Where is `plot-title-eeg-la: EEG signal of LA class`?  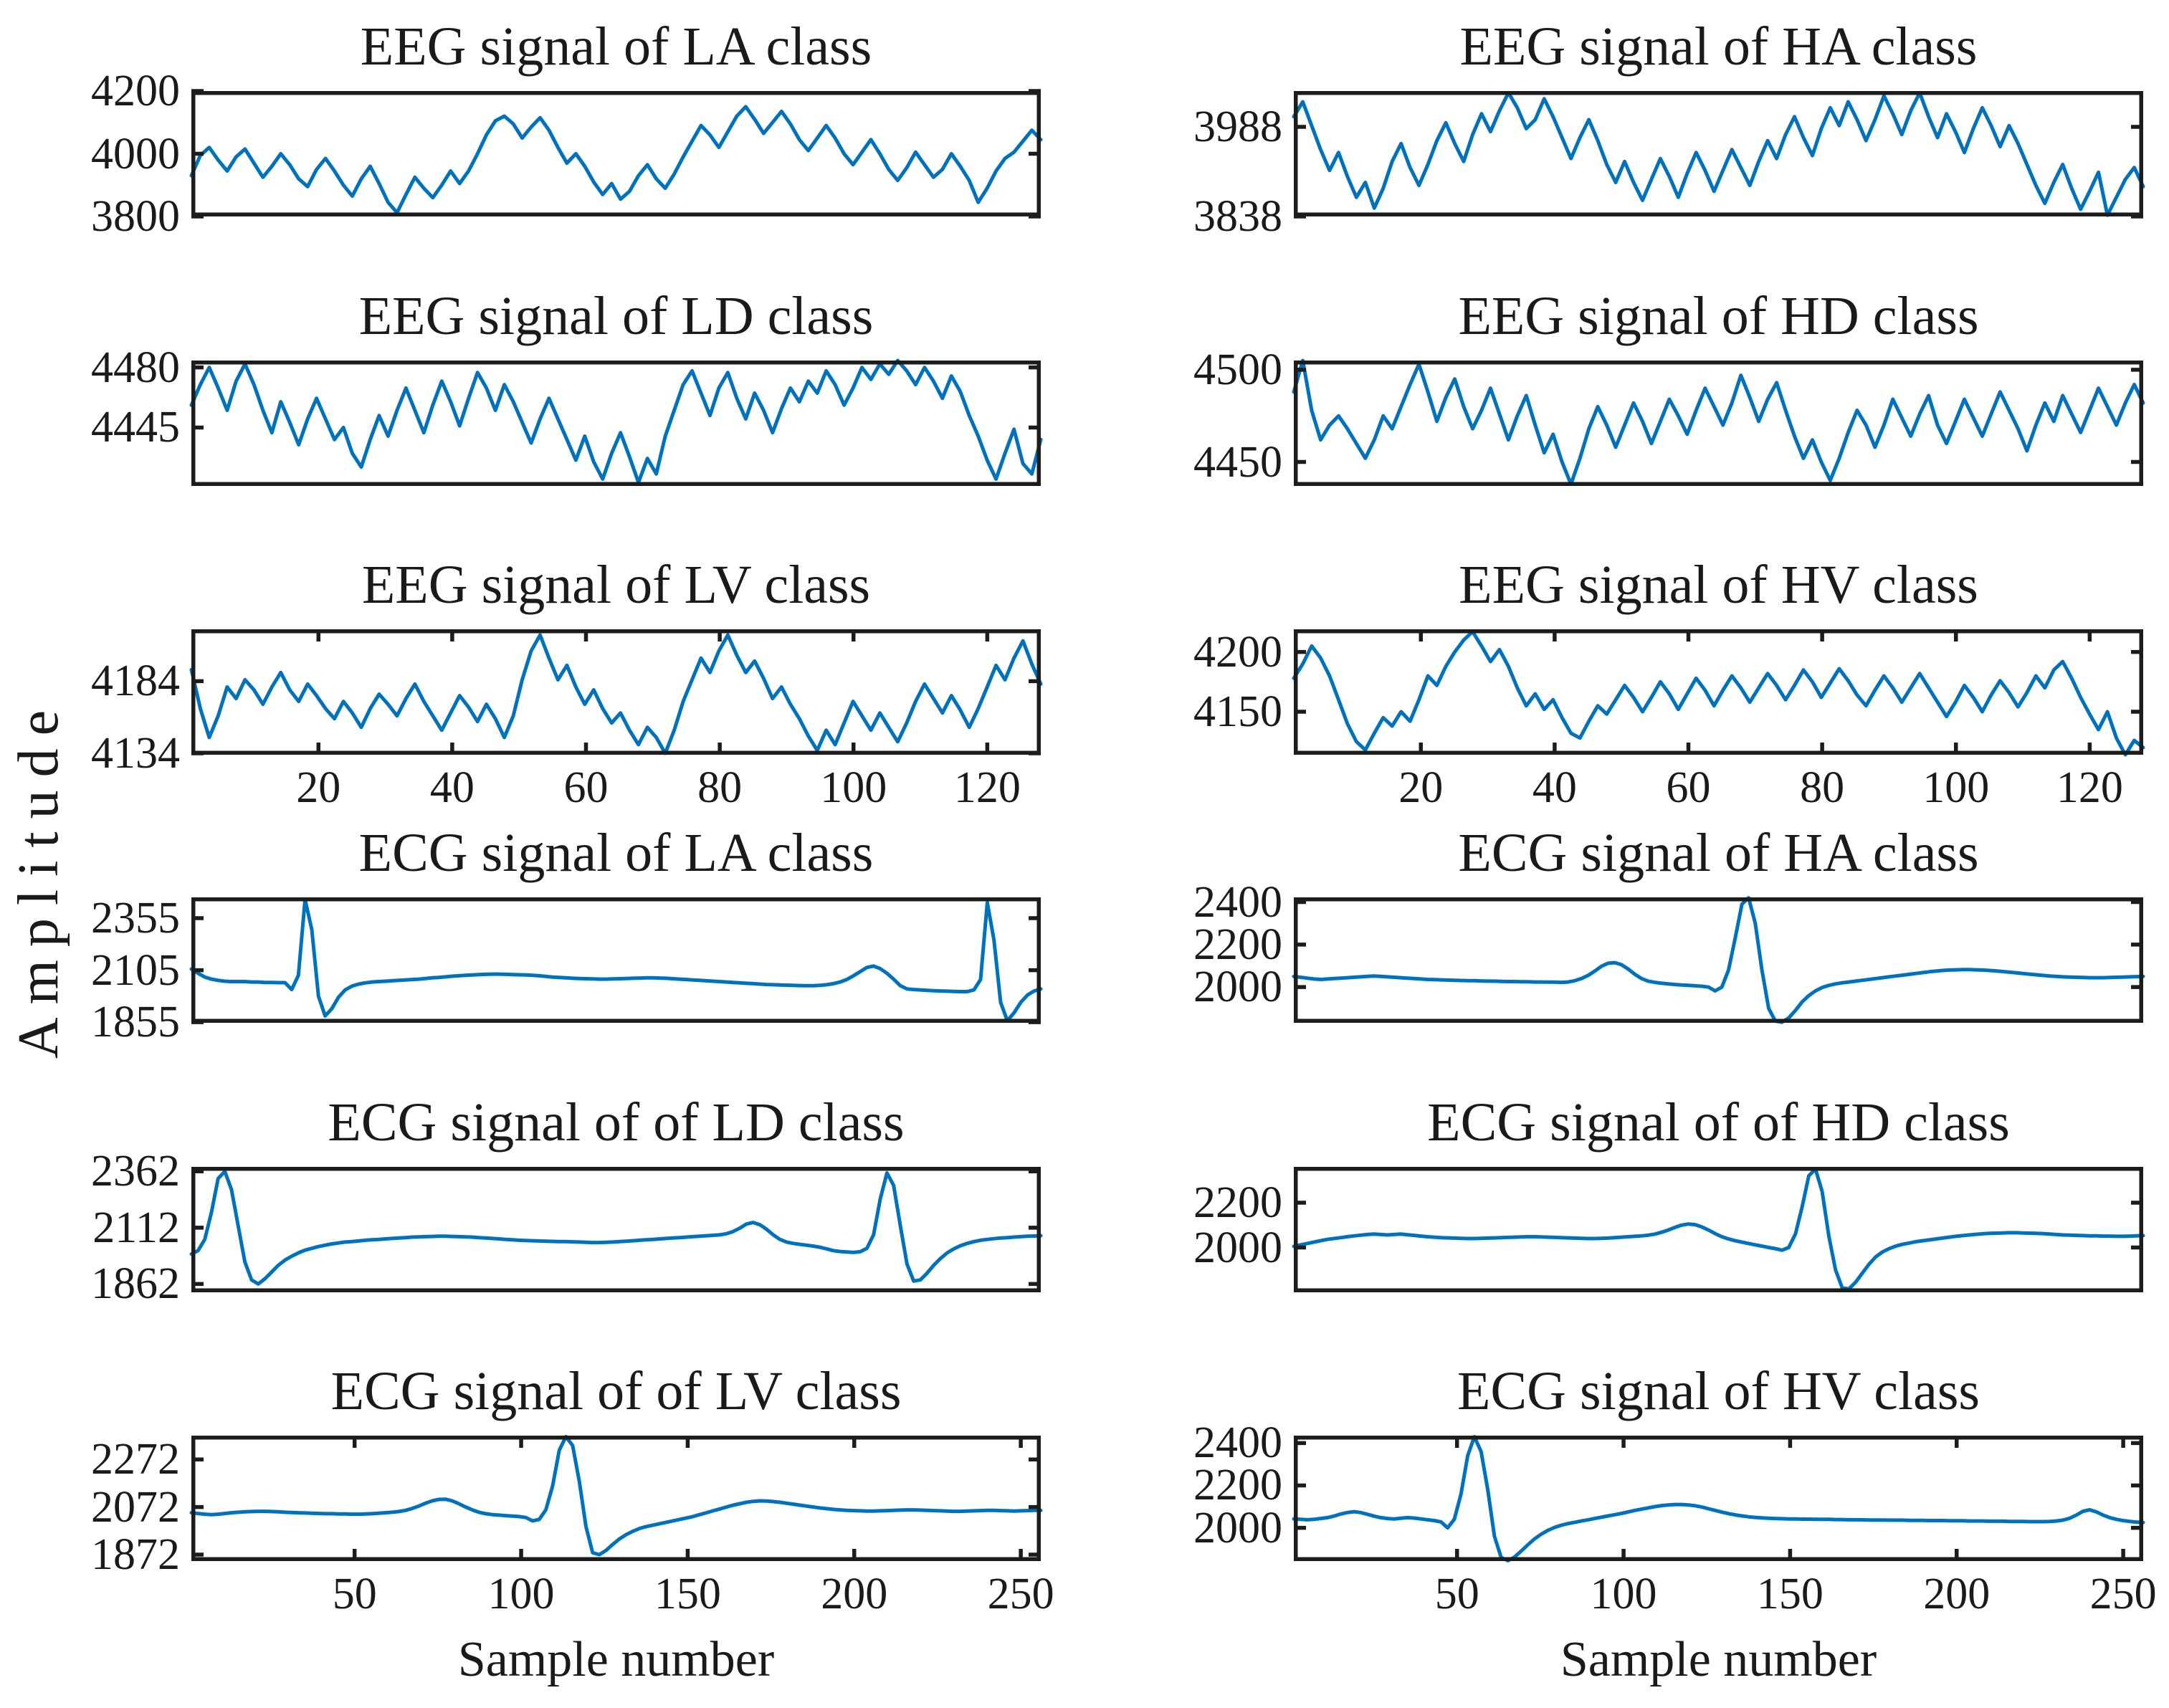 plot-title-eeg-la: EEG signal of LA class is located at coordinates (616, 46).